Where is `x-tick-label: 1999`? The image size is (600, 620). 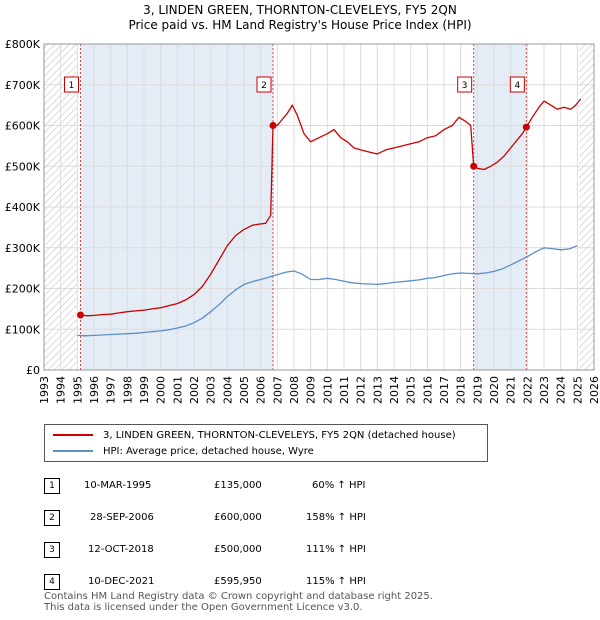 x-tick-label: 1999 is located at coordinates (144, 390).